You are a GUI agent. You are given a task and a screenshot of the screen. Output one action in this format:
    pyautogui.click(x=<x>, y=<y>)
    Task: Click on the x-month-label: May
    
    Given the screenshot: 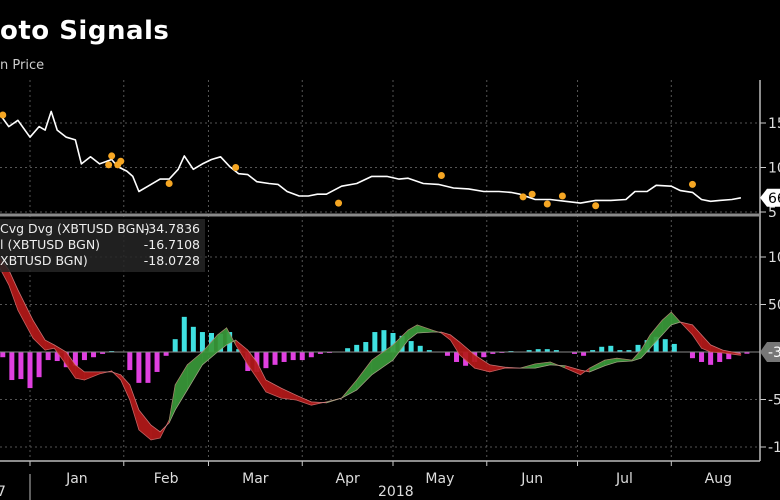 What is the action you would take?
    pyautogui.click(x=439, y=479)
    